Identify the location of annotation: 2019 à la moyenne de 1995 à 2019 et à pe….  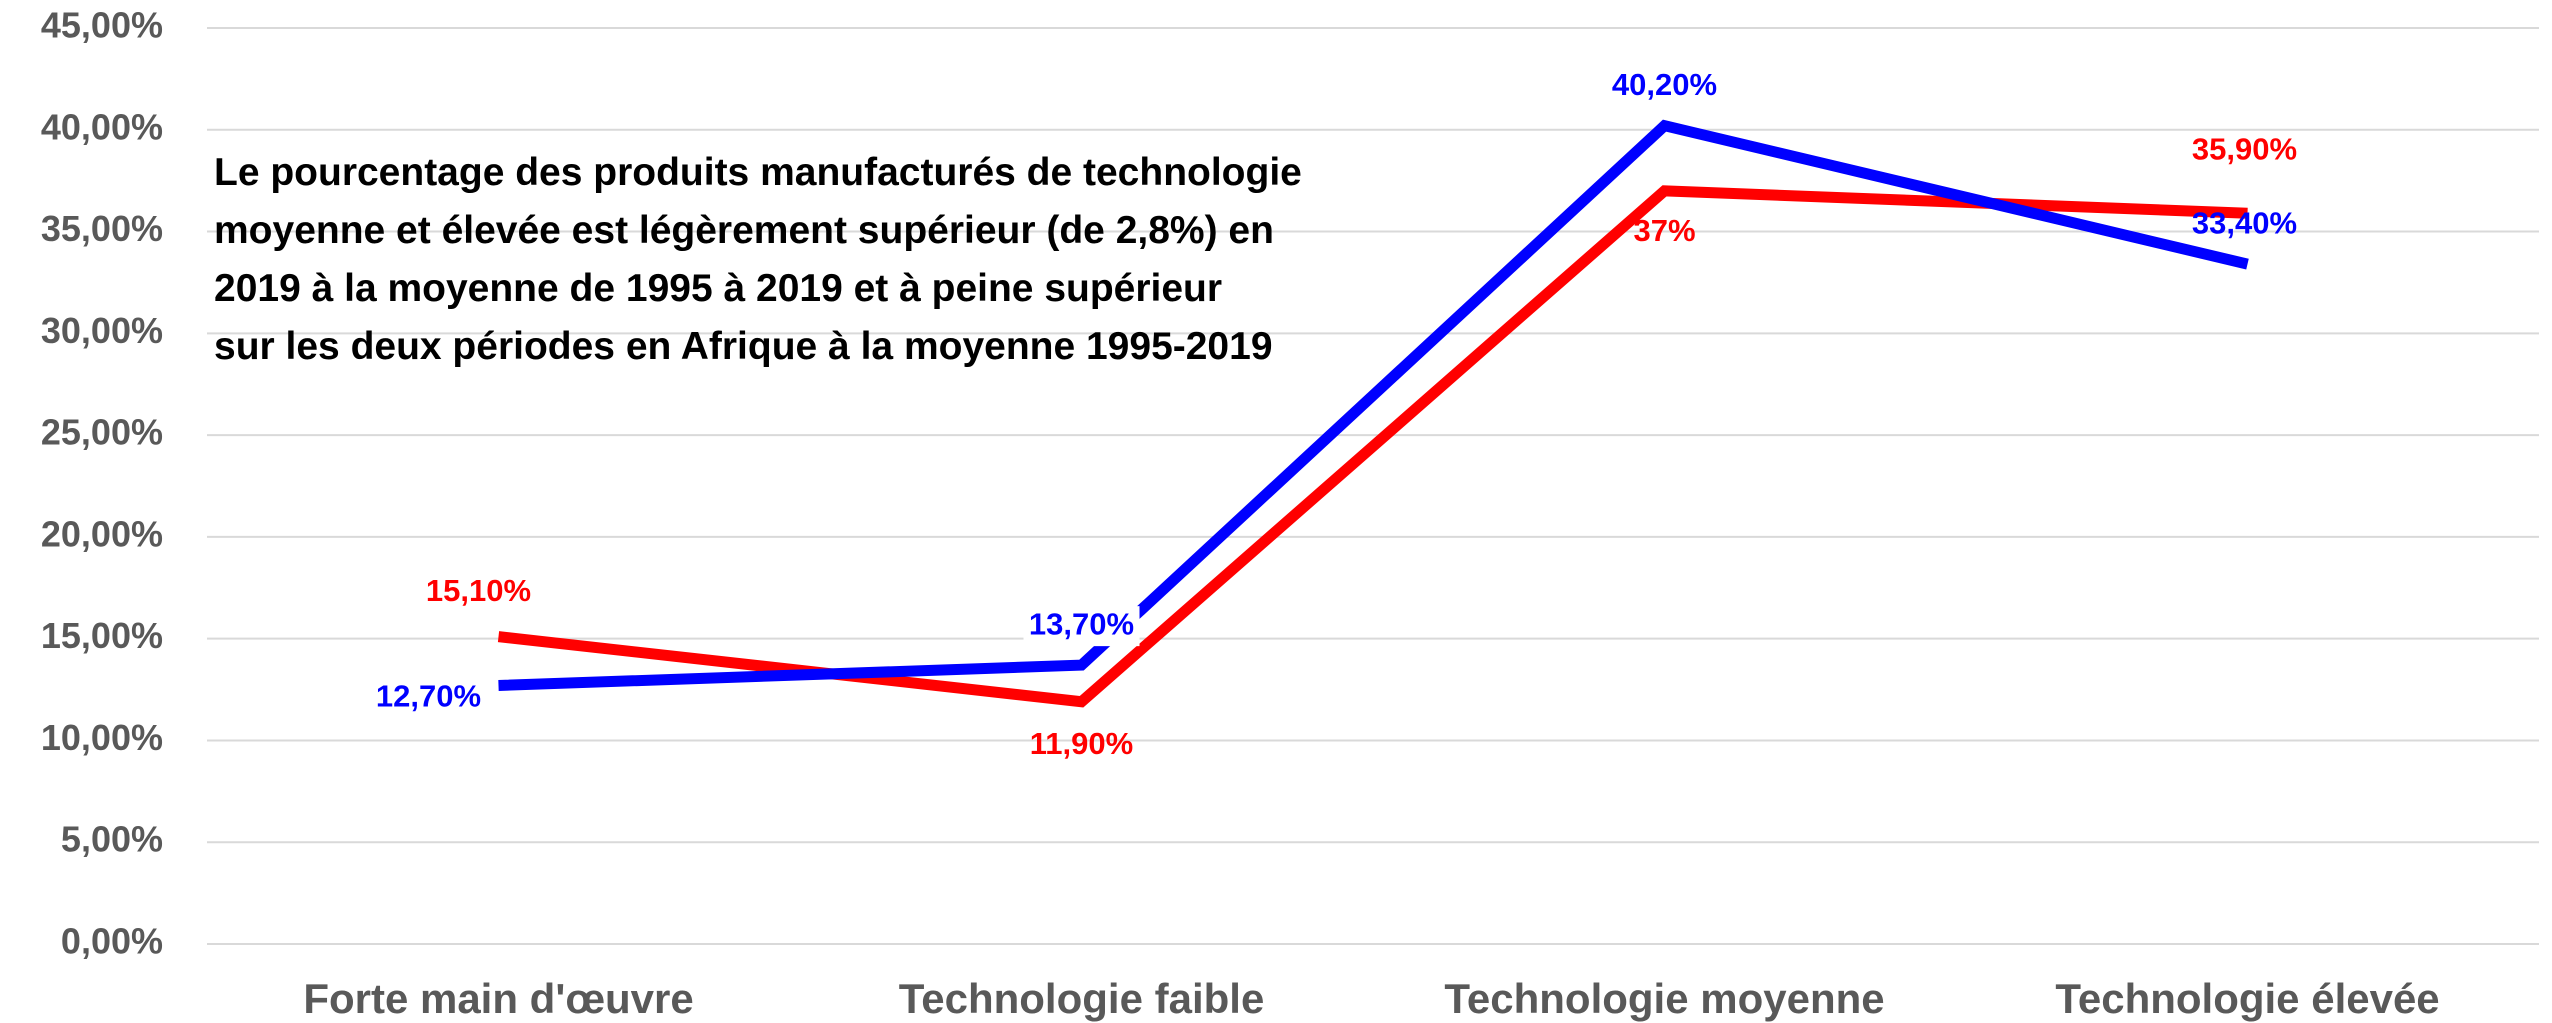
(718, 288).